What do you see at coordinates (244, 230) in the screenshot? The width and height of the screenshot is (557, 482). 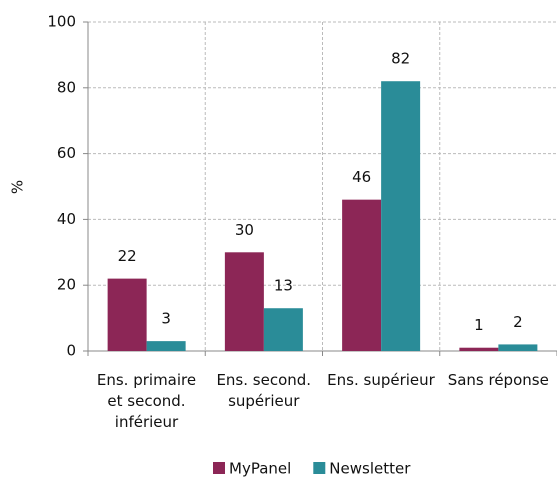 I see `data-label: 30` at bounding box center [244, 230].